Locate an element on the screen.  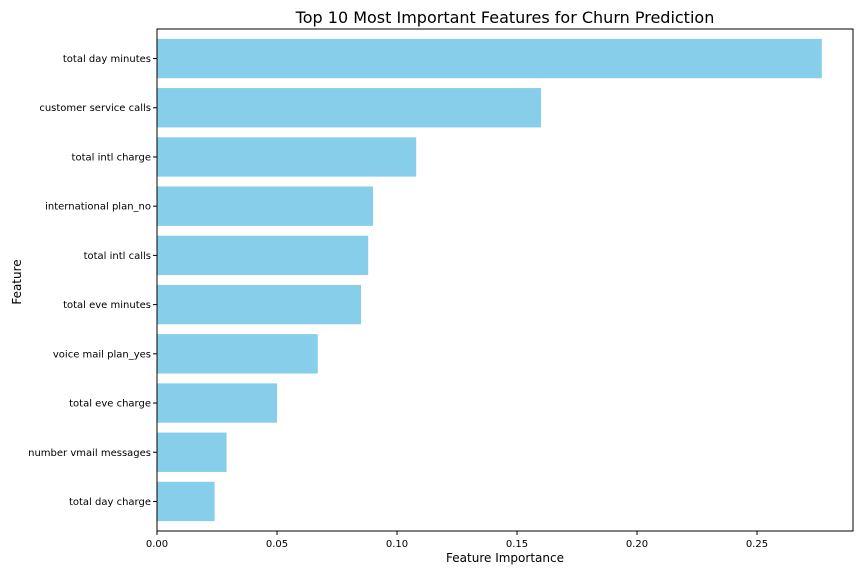
x-tick-label: 0.20 is located at coordinates (637, 544).